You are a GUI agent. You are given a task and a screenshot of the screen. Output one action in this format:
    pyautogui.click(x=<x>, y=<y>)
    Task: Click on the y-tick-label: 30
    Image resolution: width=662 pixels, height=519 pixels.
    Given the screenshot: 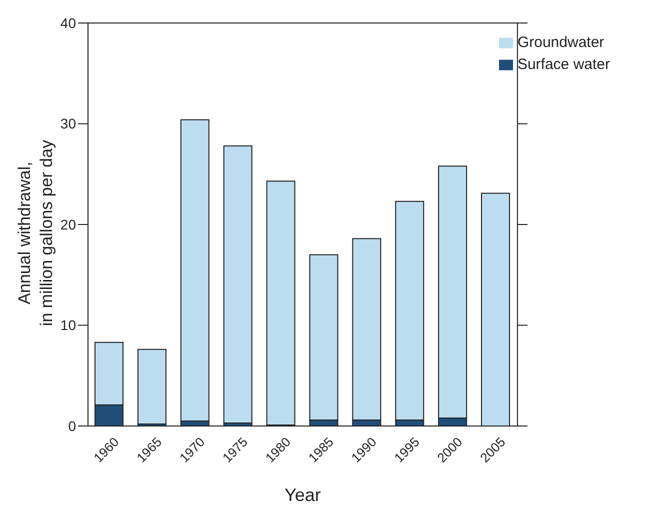 What is the action you would take?
    pyautogui.click(x=68, y=124)
    